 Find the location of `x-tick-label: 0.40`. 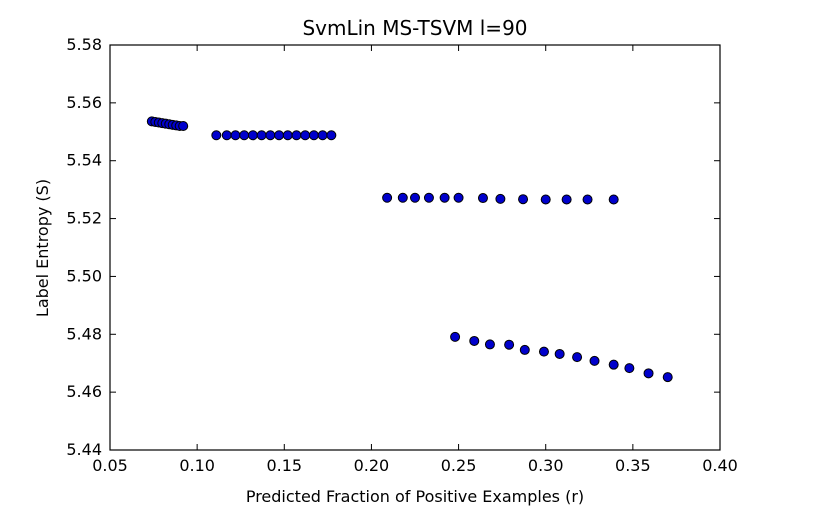

x-tick-label: 0.40 is located at coordinates (720, 465).